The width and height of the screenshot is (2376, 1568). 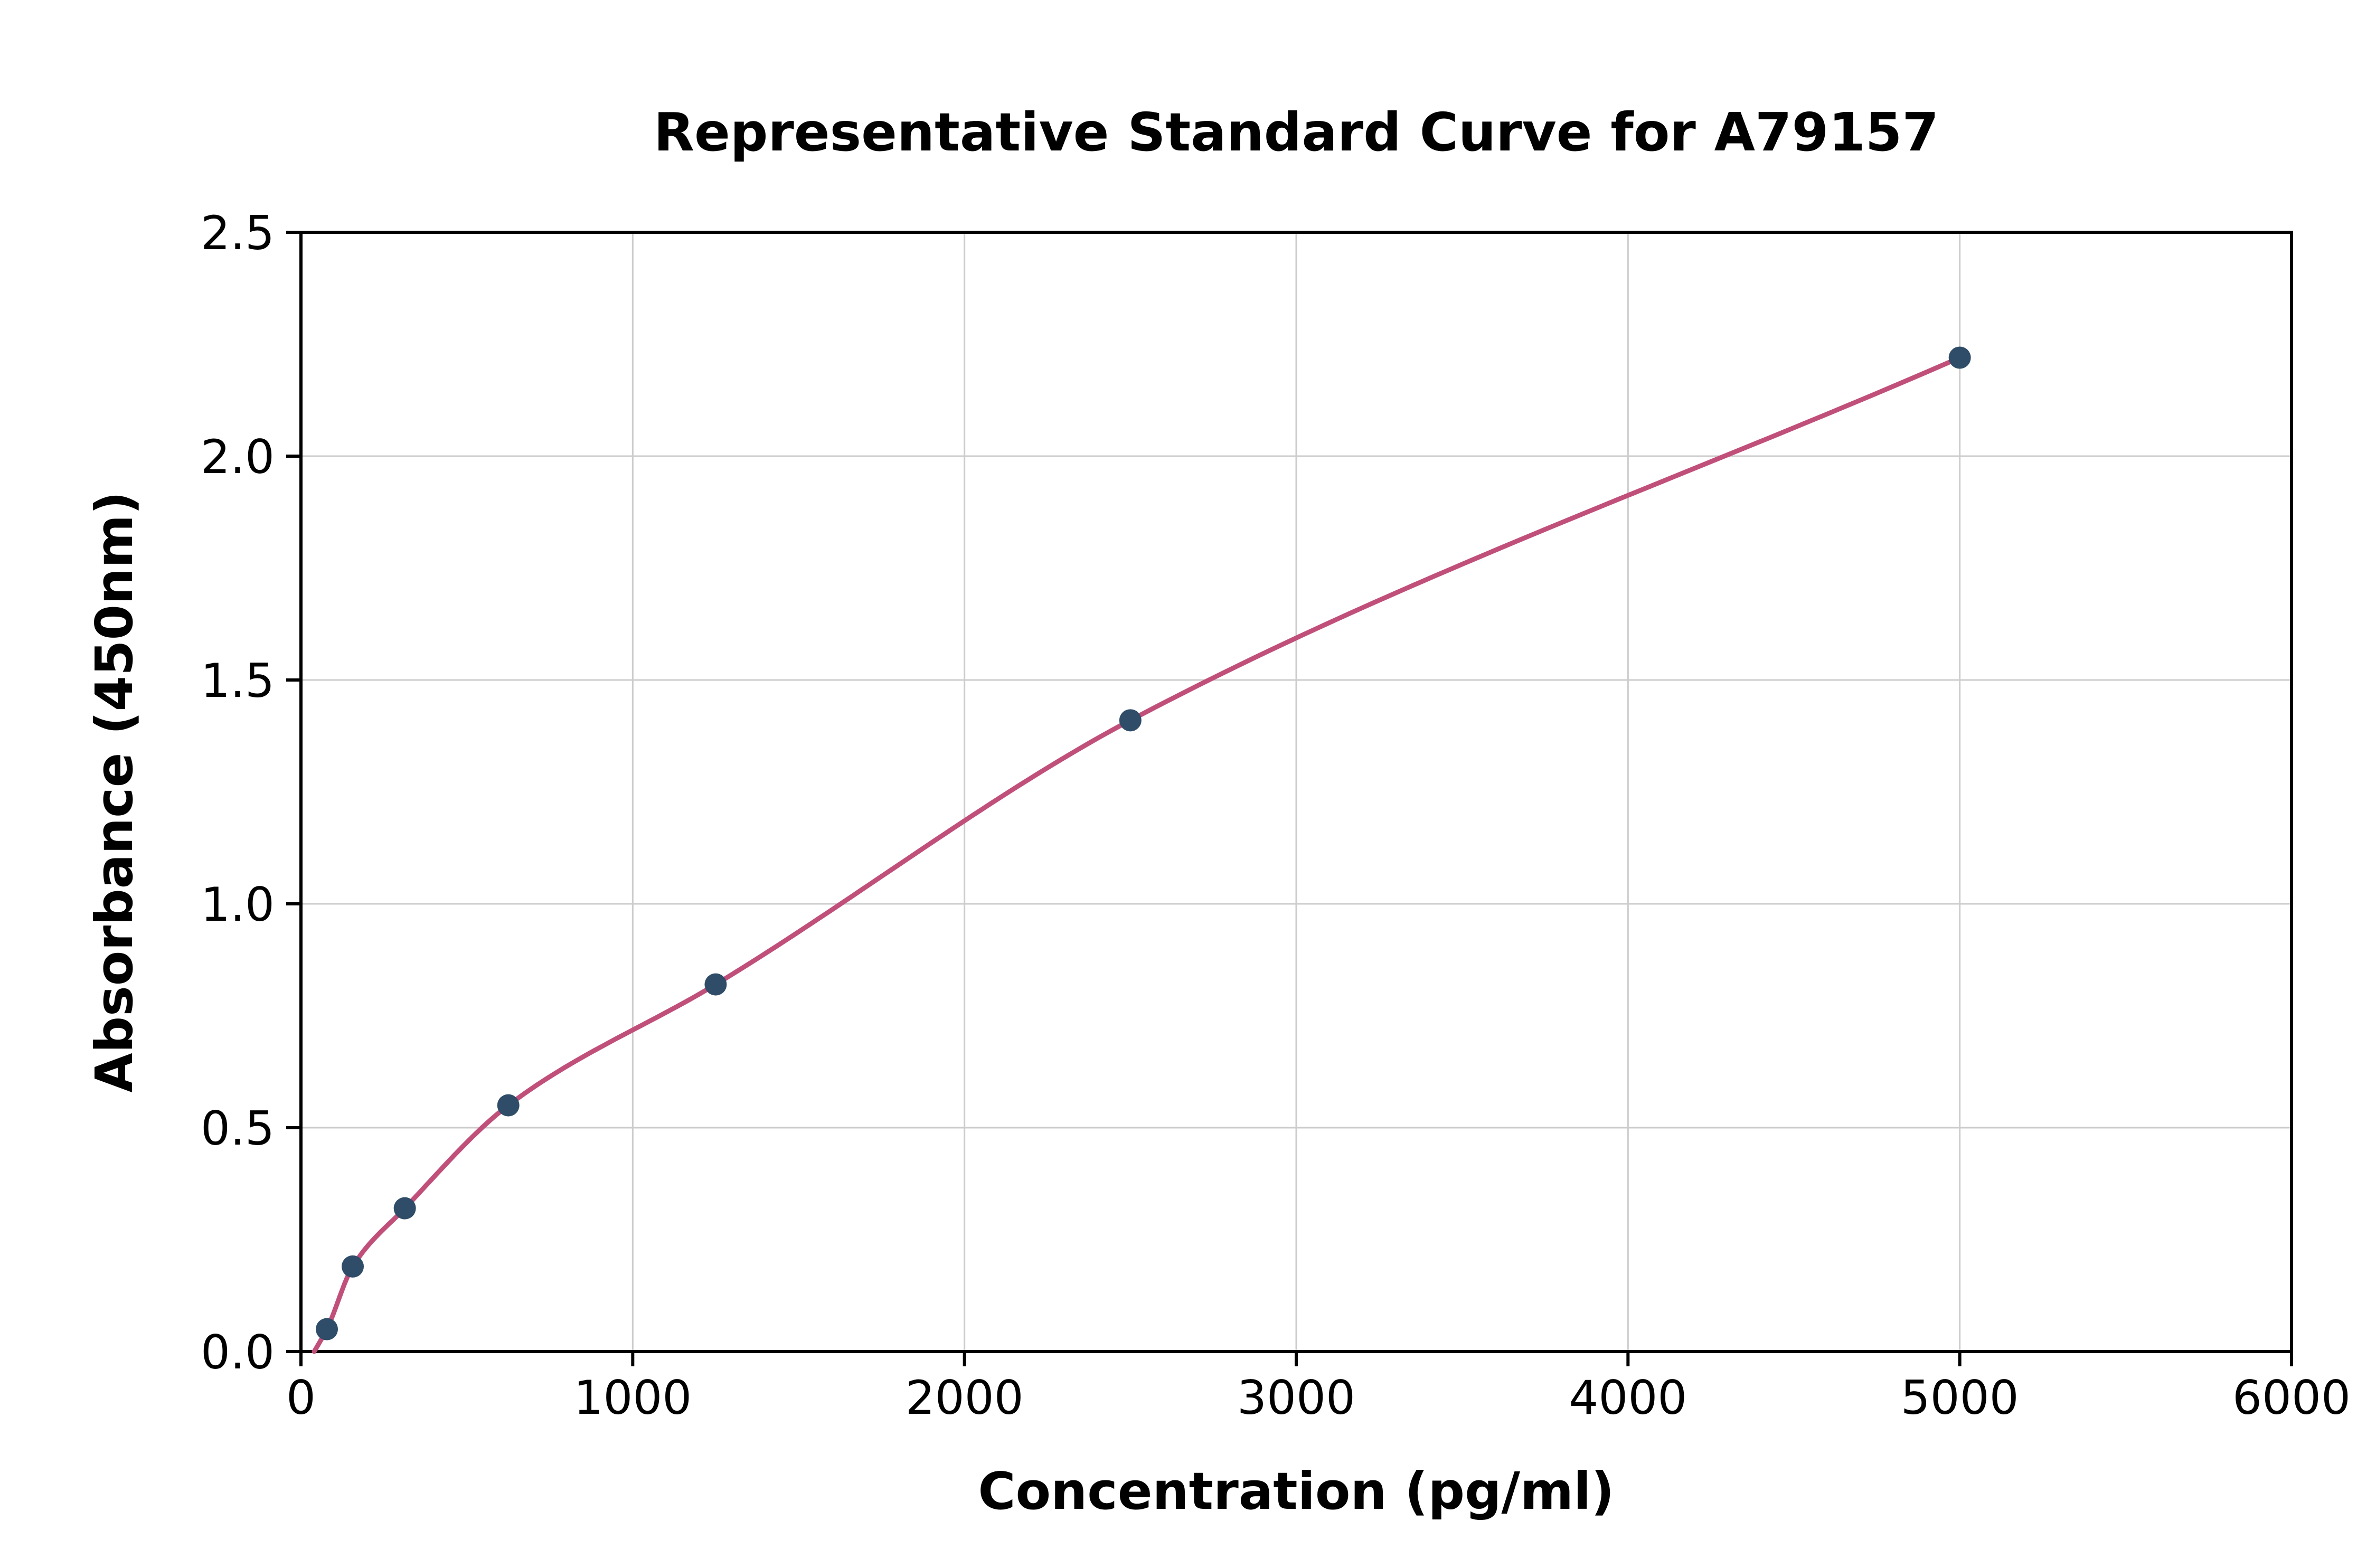 What do you see at coordinates (301, 1398) in the screenshot?
I see `x-tick-label: 0` at bounding box center [301, 1398].